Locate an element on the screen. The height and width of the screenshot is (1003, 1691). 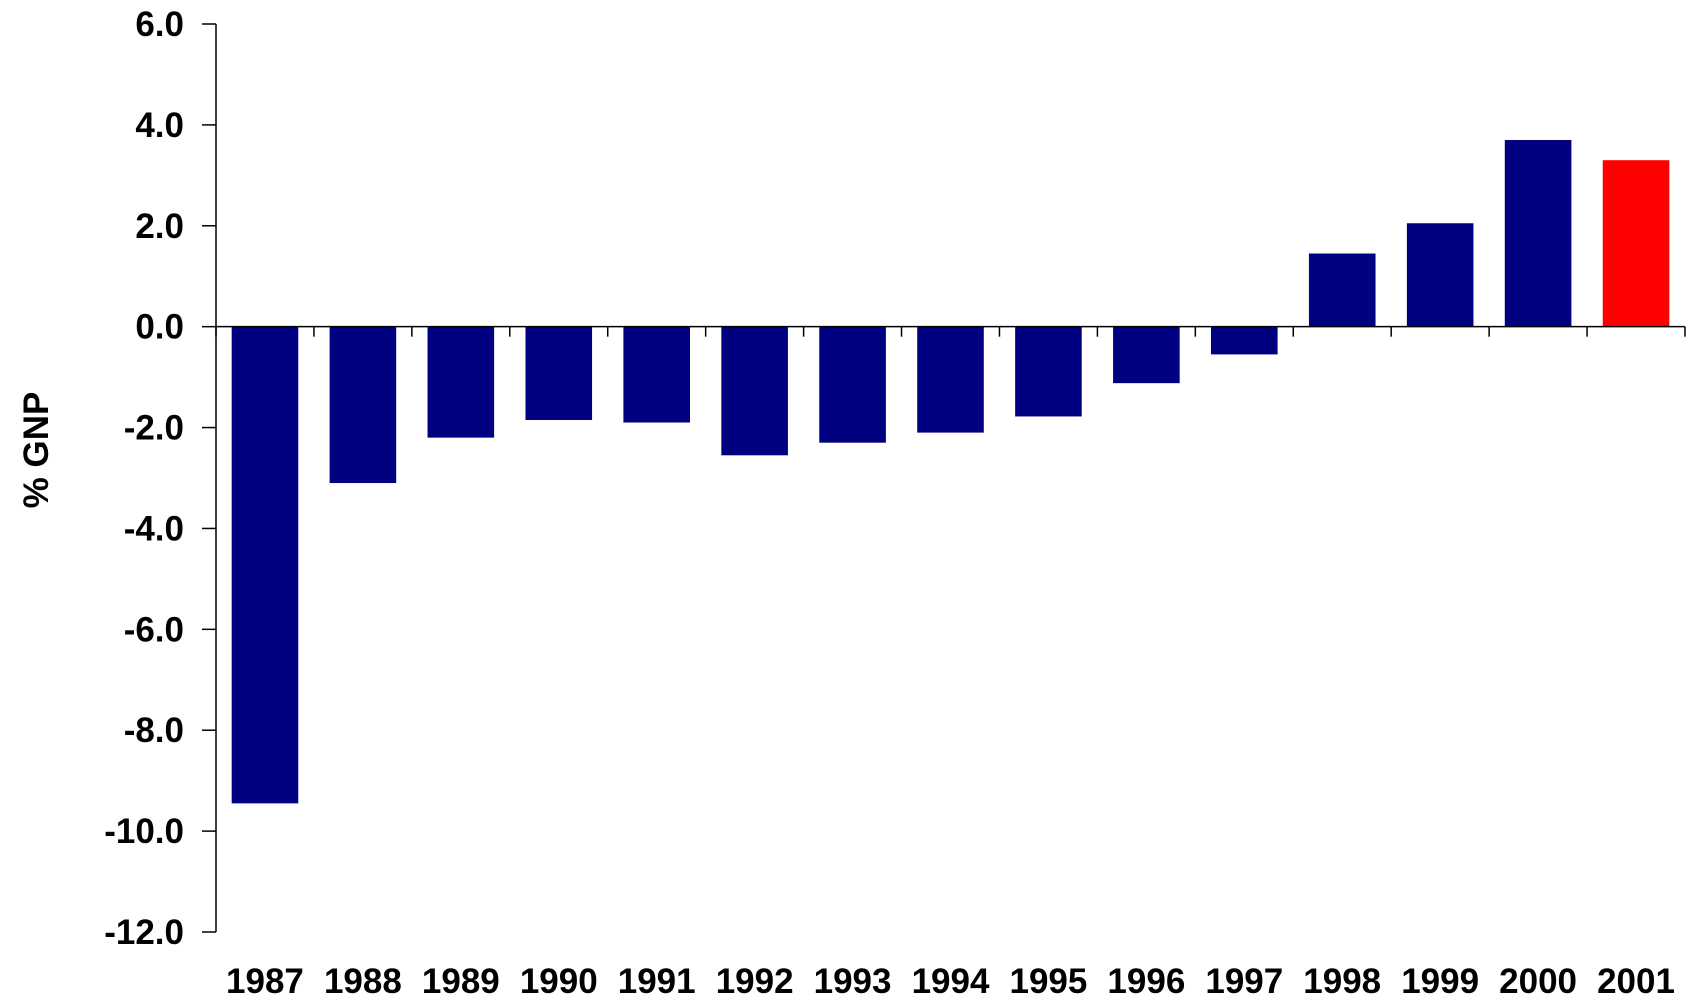
x-tick-label: 2001 is located at coordinates (1636, 981).